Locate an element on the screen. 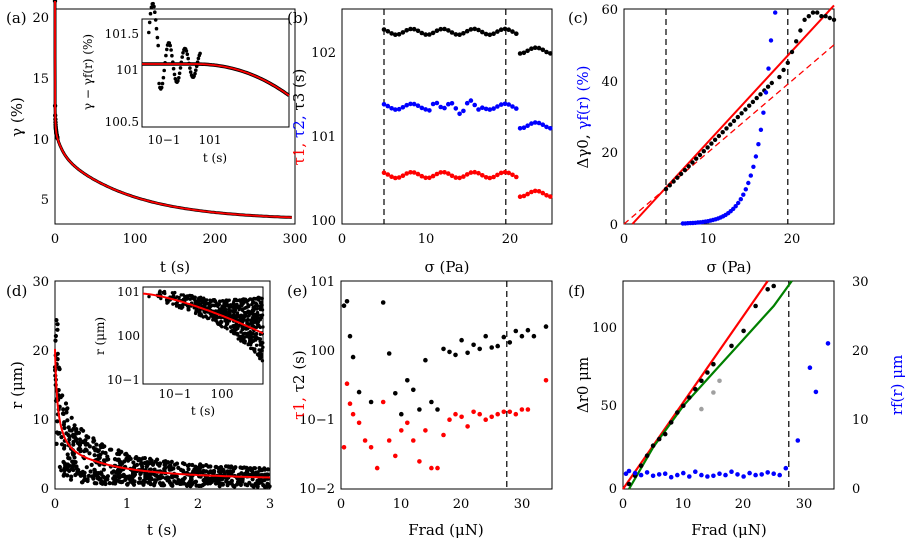  a-xtick: 0 is located at coordinates (55, 239).